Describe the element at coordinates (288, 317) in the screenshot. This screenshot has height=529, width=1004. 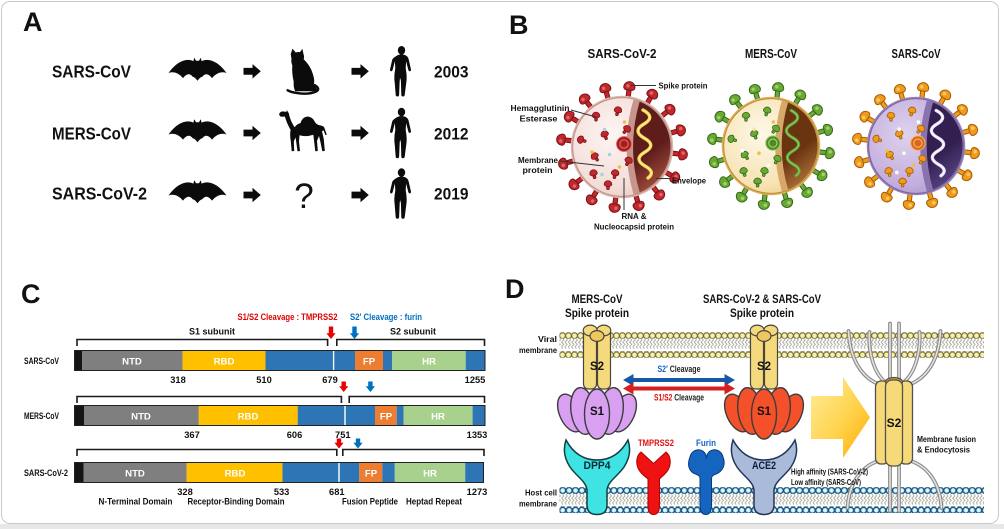
I see `svg-text: S1/S2 Cleavage : TMPRSS2` at that location.